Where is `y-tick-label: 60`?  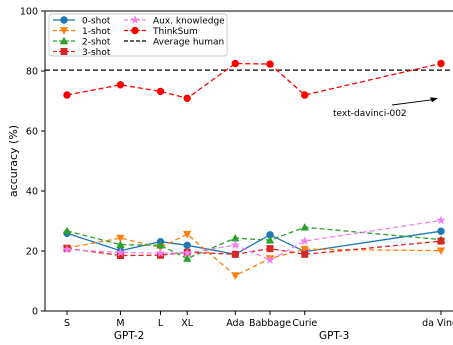 y-tick-label: 60 is located at coordinates (32, 132).